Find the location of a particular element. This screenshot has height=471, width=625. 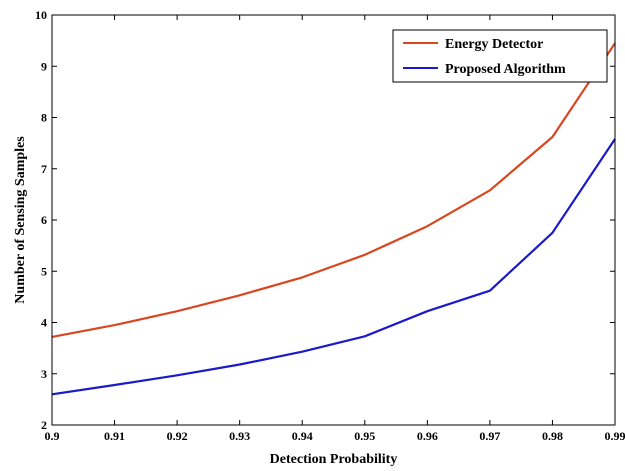

x-tick-label: 0.97 is located at coordinates (489, 436).